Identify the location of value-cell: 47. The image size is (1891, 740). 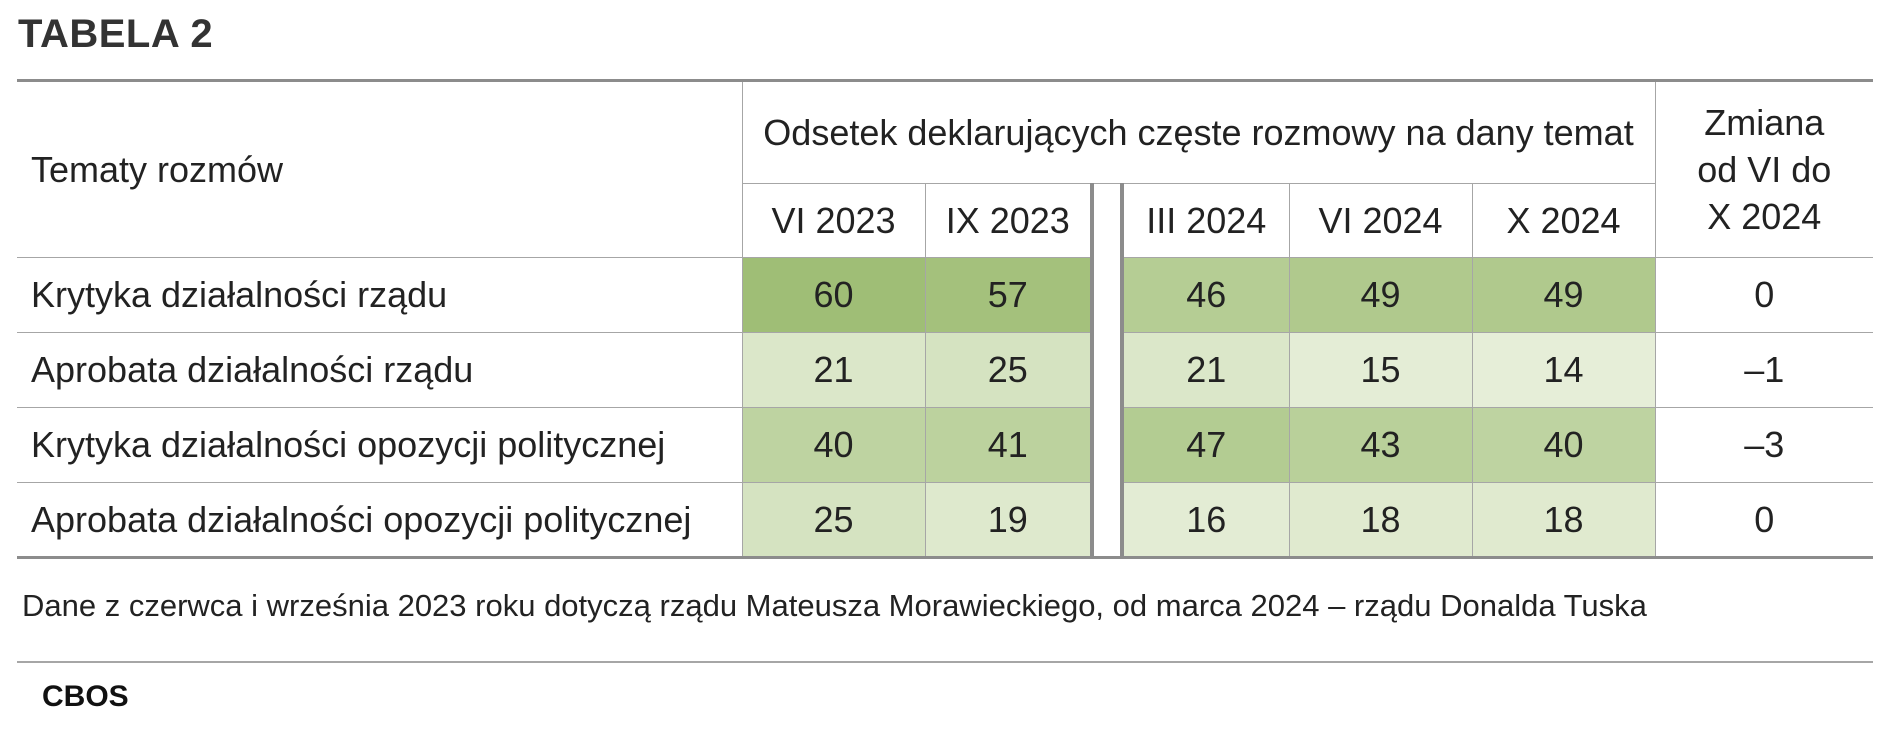
(1205, 445).